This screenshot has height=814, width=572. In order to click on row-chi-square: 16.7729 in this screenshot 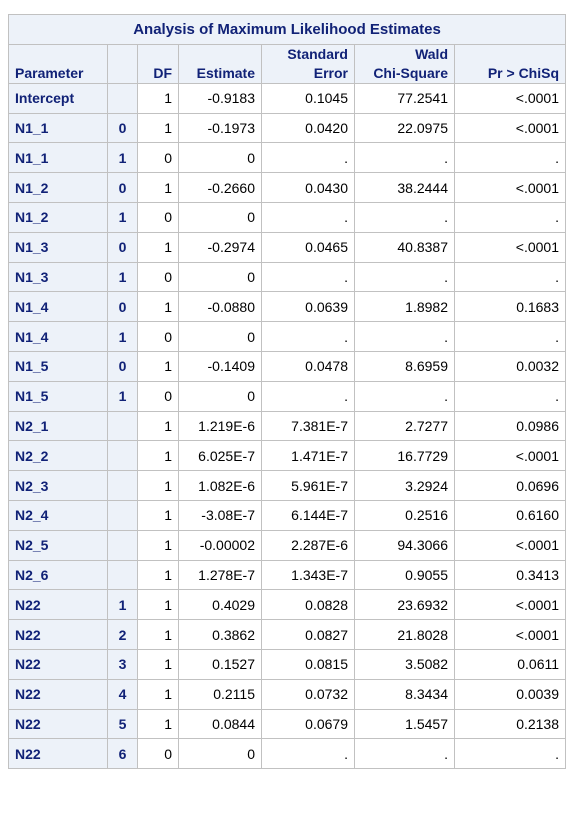, I will do `click(404, 456)`.